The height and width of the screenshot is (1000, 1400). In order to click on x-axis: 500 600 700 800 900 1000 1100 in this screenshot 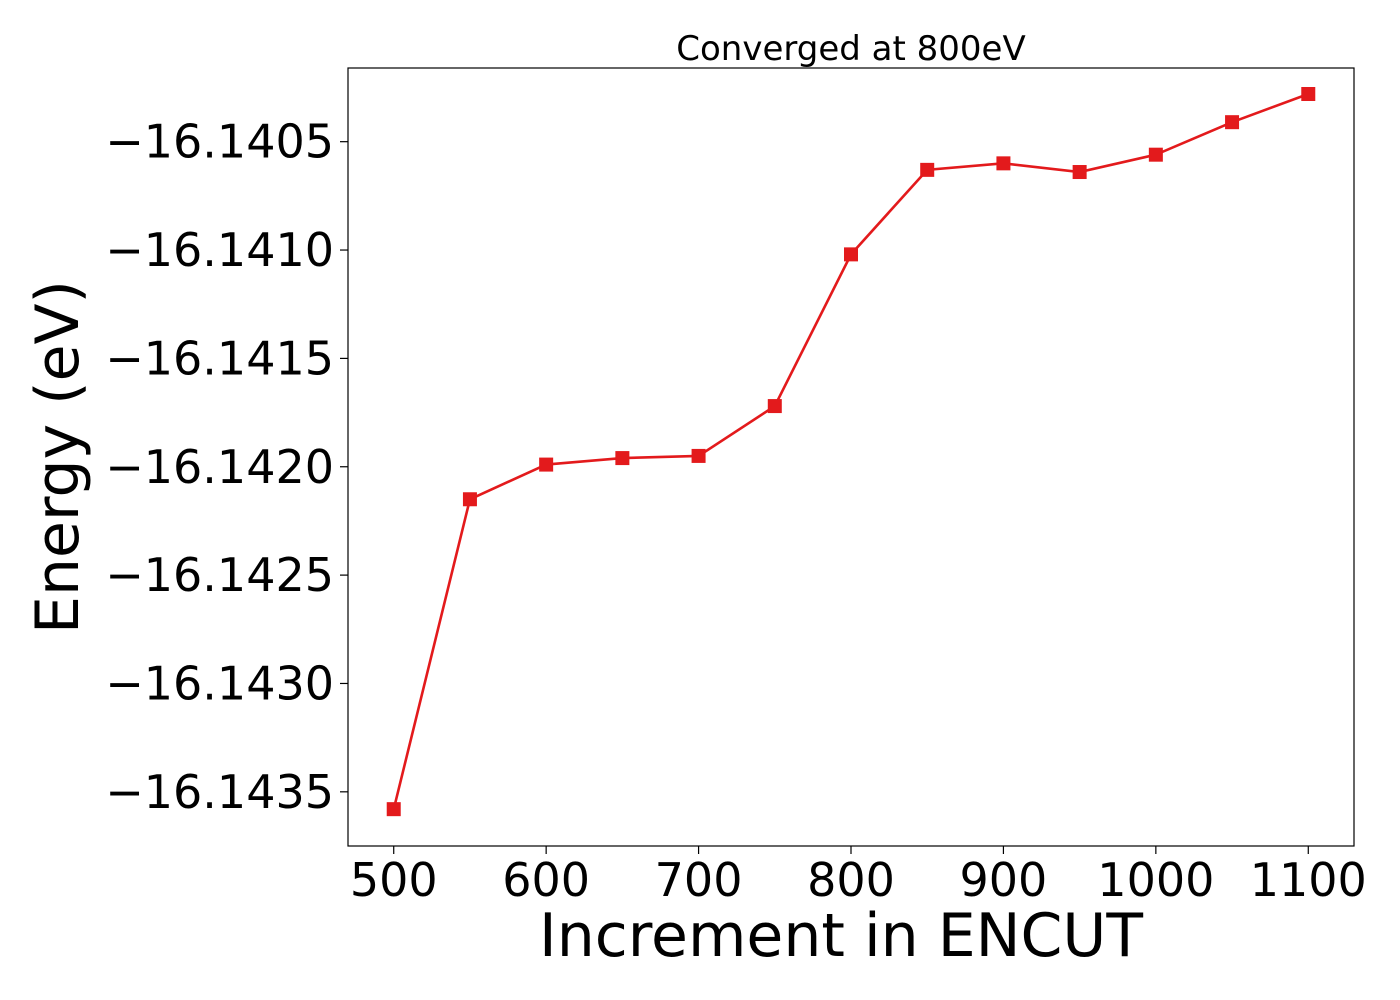, I will do `click(858, 876)`.